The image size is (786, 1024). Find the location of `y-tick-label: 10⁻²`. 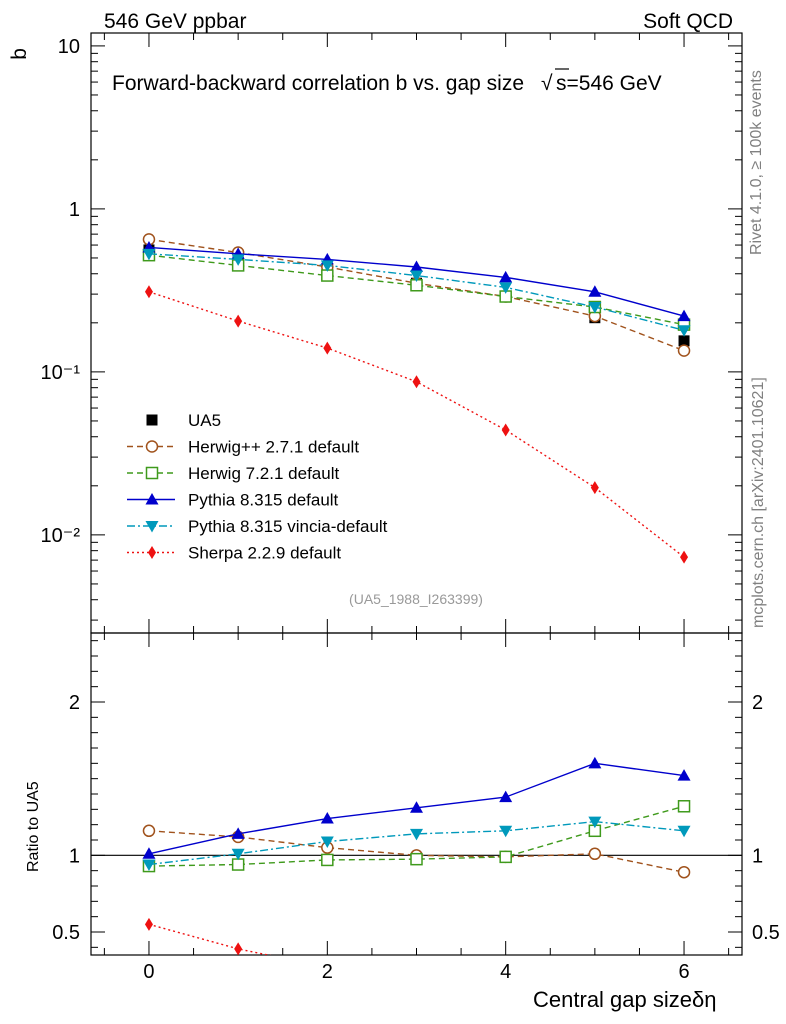

y-tick-label: 10⁻² is located at coordinates (61, 536).